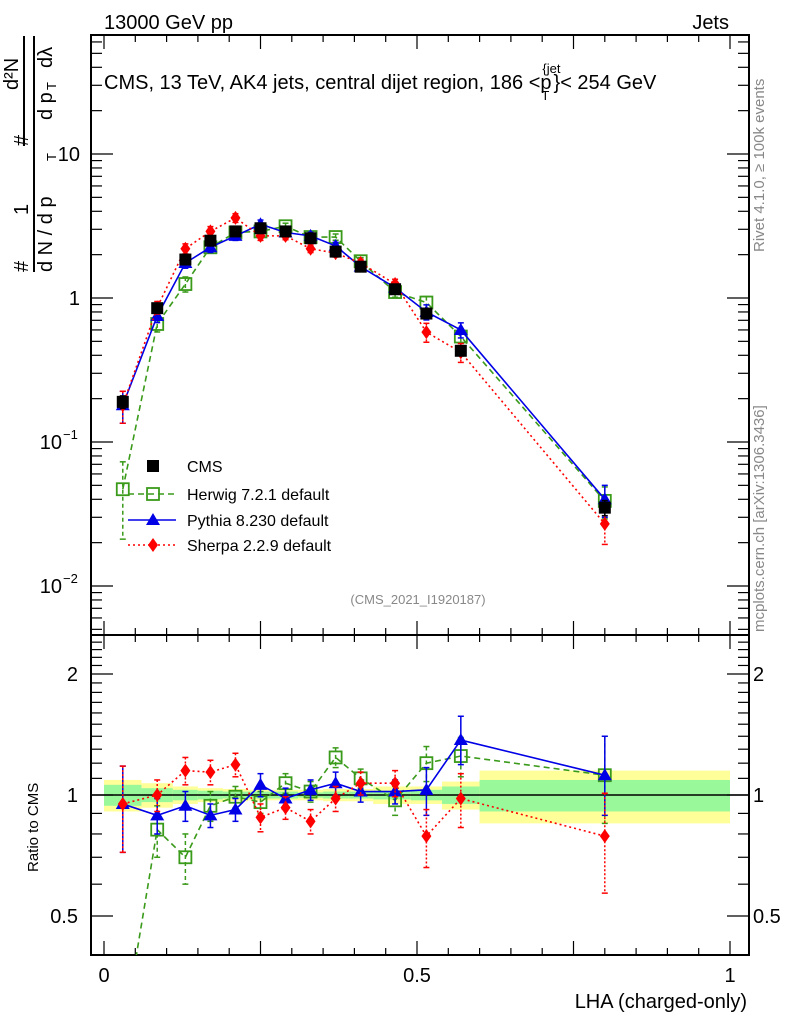 Image resolution: width=786 pixels, height=1024 pixels. Describe the element at coordinates (22, 266) in the screenshot. I see `ylabel-hash: #` at that location.